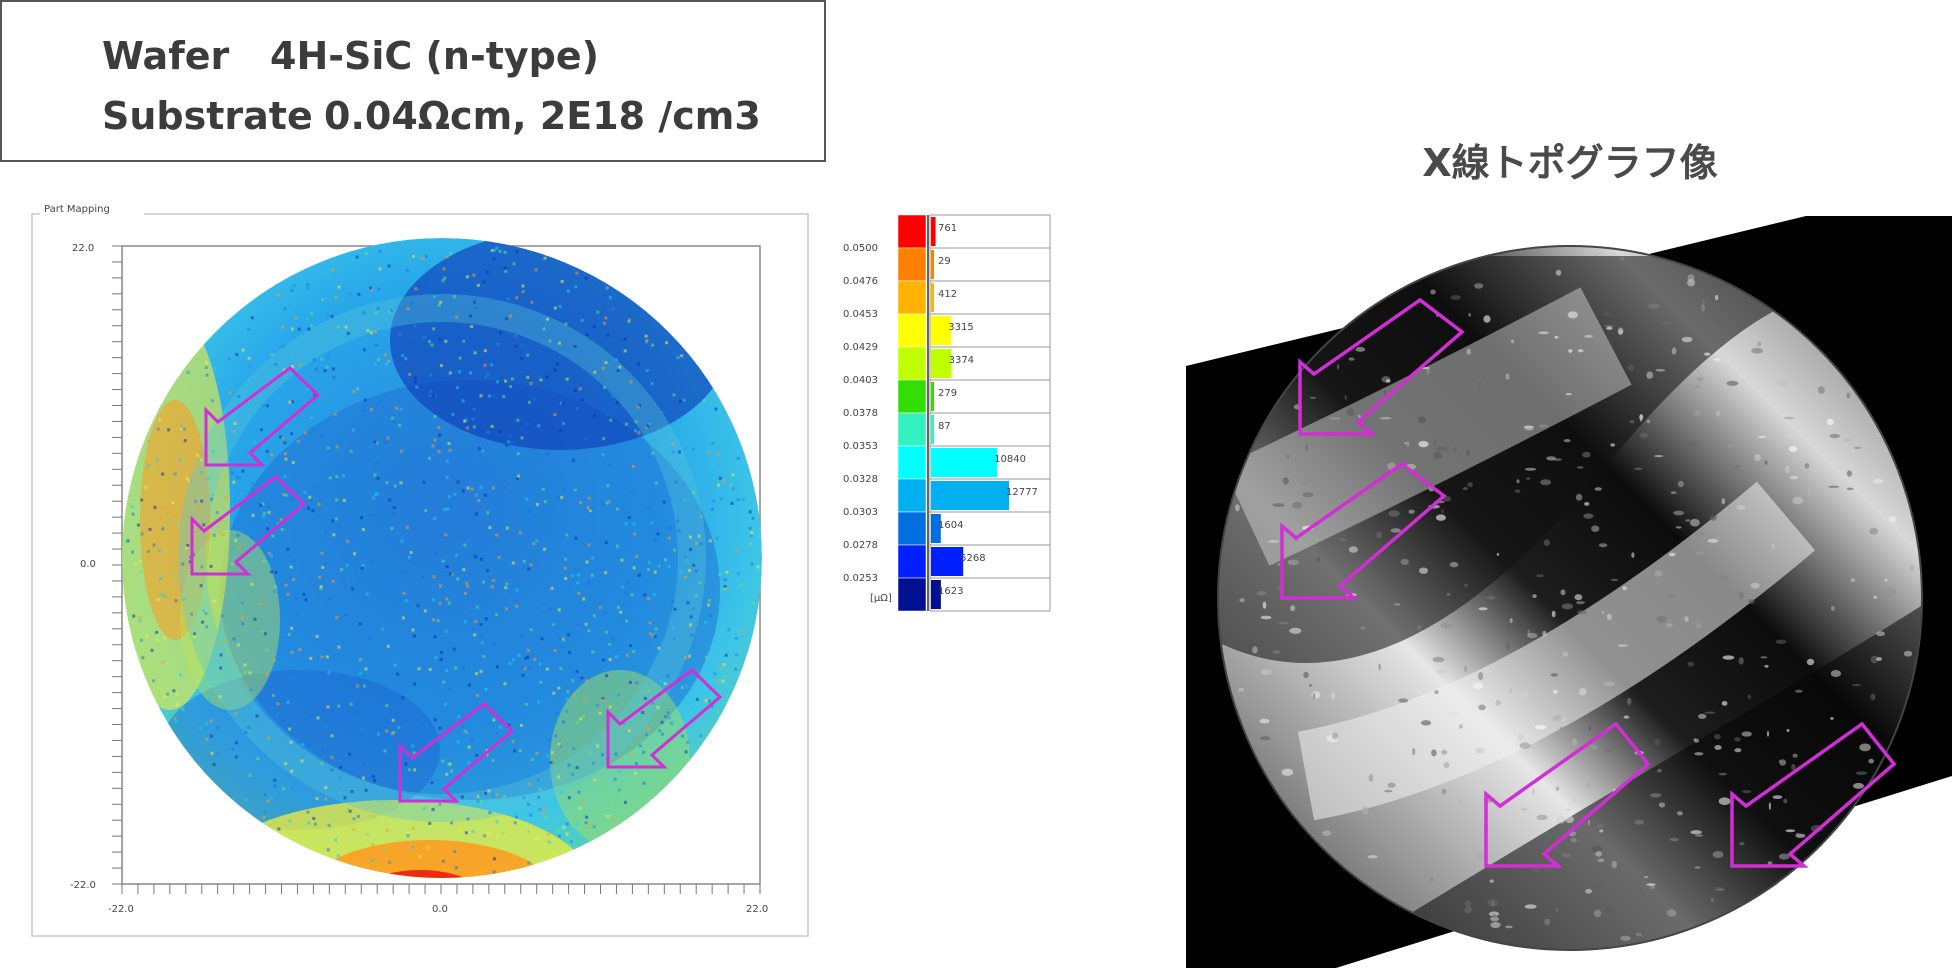  I want to click on x-tick-left: -22.0, so click(121, 909).